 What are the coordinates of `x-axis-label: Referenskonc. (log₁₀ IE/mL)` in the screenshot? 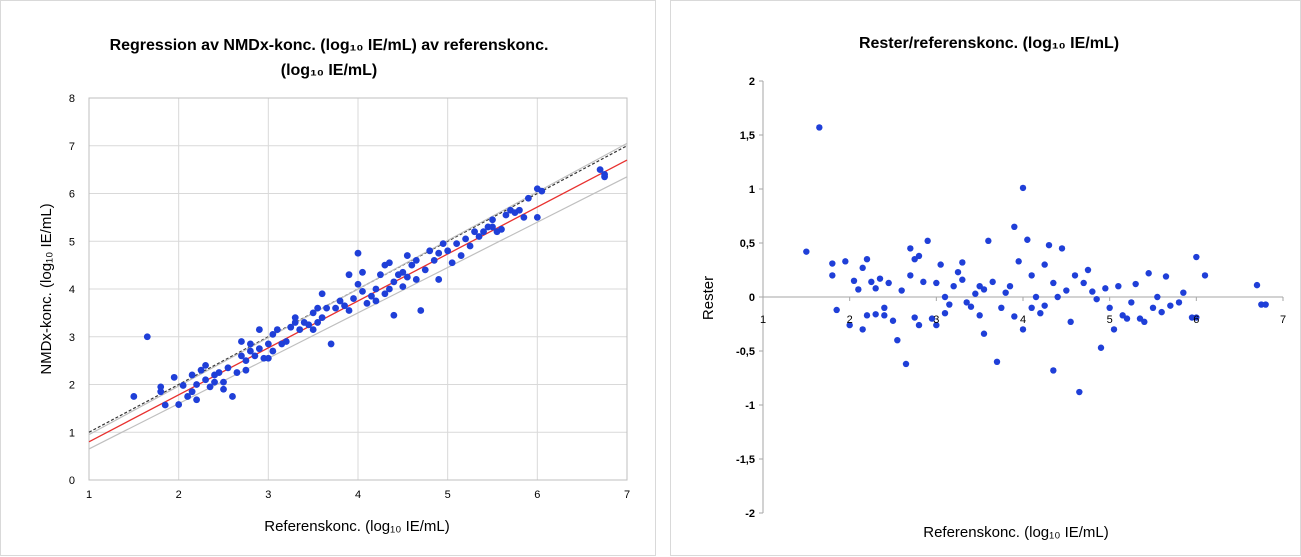 It's located at (357, 526).